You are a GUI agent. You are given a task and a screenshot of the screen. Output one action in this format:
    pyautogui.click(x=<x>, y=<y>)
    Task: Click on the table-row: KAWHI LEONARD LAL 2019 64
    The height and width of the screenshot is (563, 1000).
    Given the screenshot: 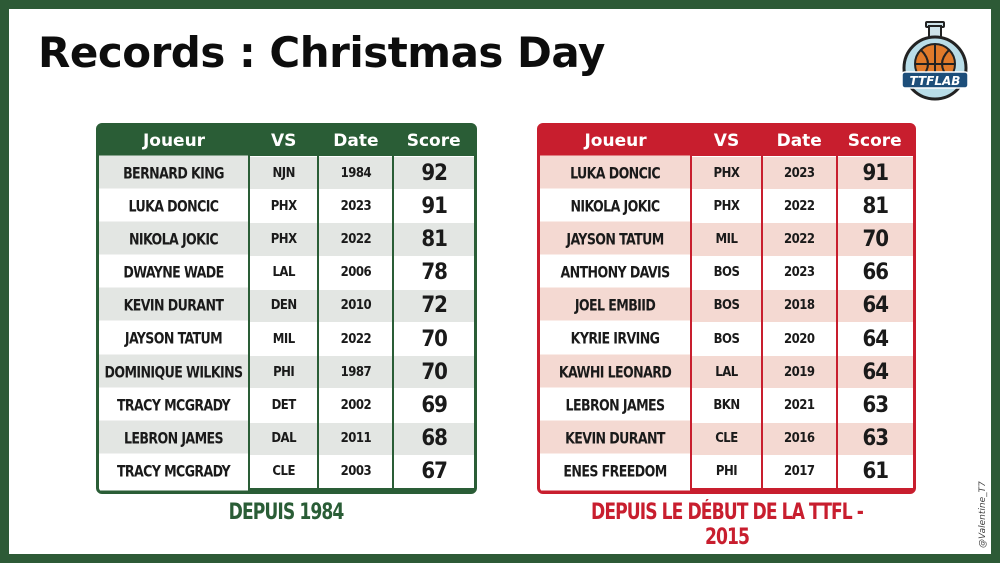 What is the action you would take?
    pyautogui.click(x=726, y=372)
    